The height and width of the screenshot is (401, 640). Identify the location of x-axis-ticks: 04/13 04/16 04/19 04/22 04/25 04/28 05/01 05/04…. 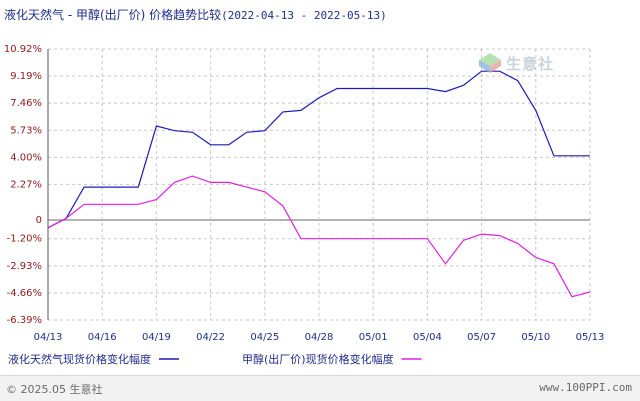
(319, 337).